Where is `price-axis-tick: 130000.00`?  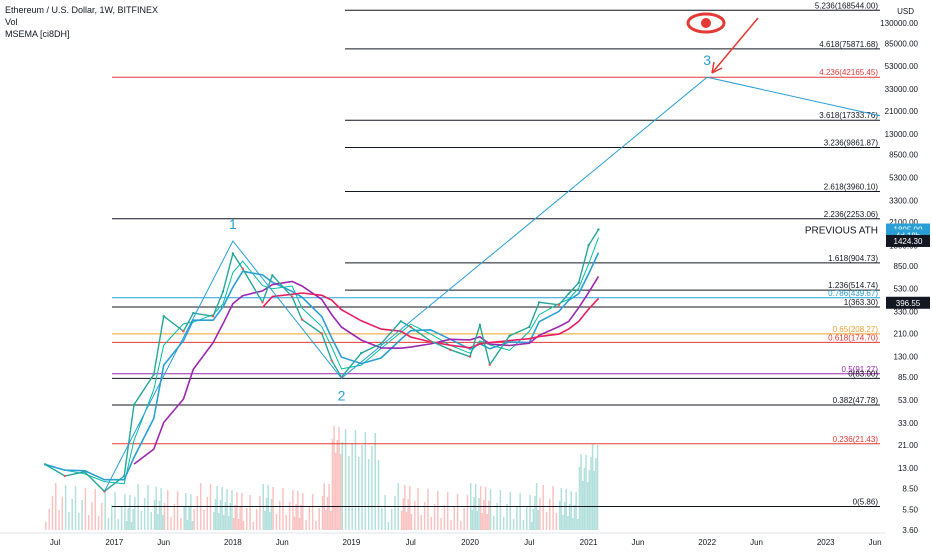 price-axis-tick: 130000.00 is located at coordinates (899, 23).